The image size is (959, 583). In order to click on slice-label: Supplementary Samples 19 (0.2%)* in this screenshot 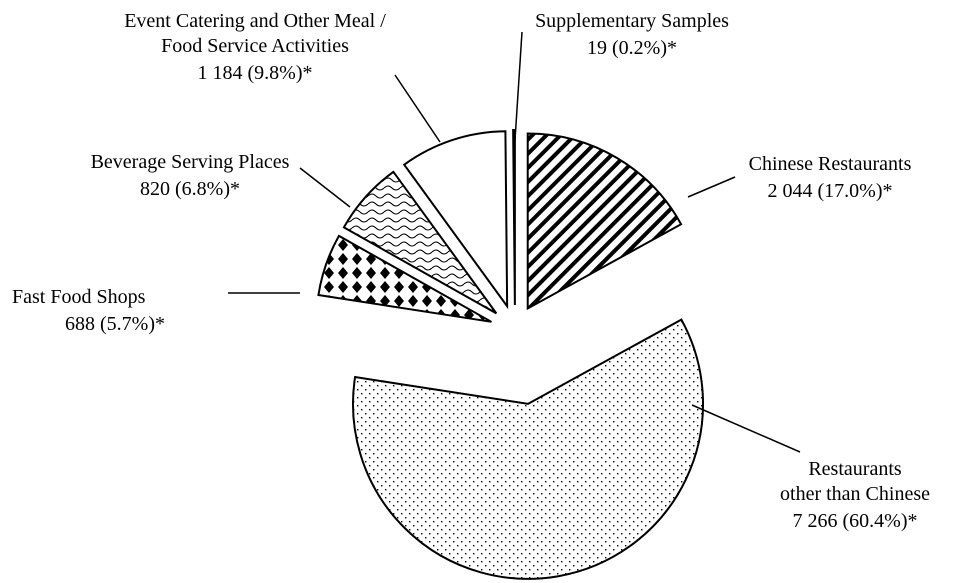, I will do `click(632, 34)`.